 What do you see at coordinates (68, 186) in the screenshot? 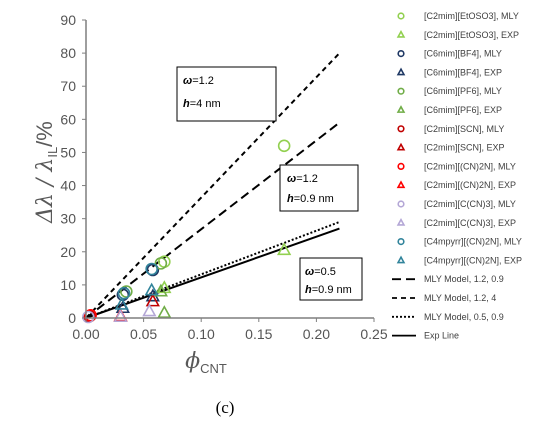
I see `y-tick-label: 40` at bounding box center [68, 186].